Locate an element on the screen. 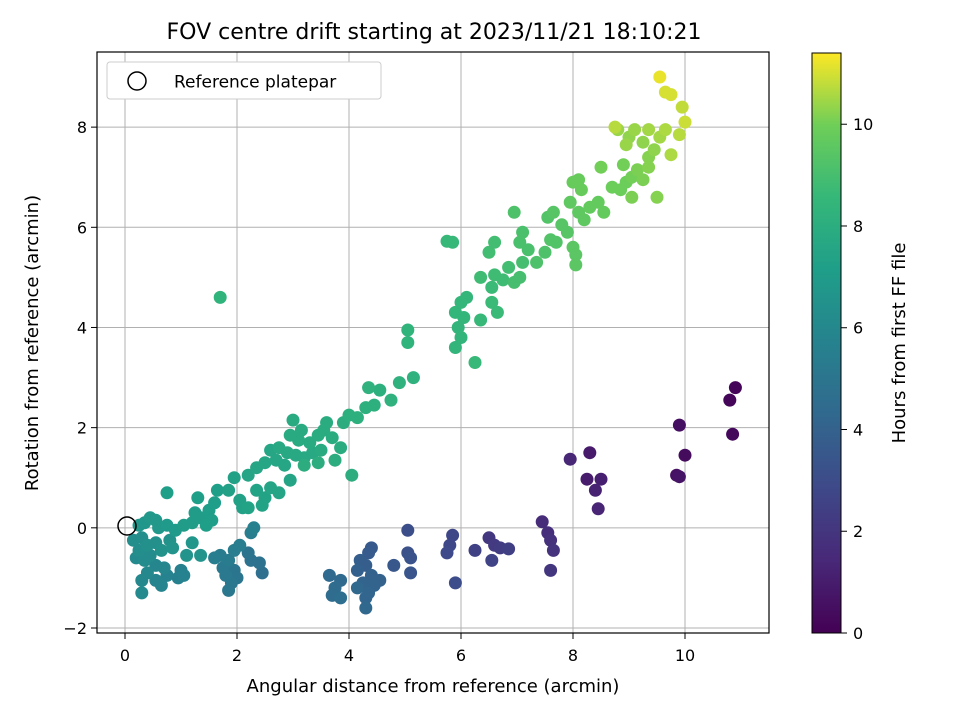 The height and width of the screenshot is (724, 960). x-tick-label: 10 is located at coordinates (685, 655).